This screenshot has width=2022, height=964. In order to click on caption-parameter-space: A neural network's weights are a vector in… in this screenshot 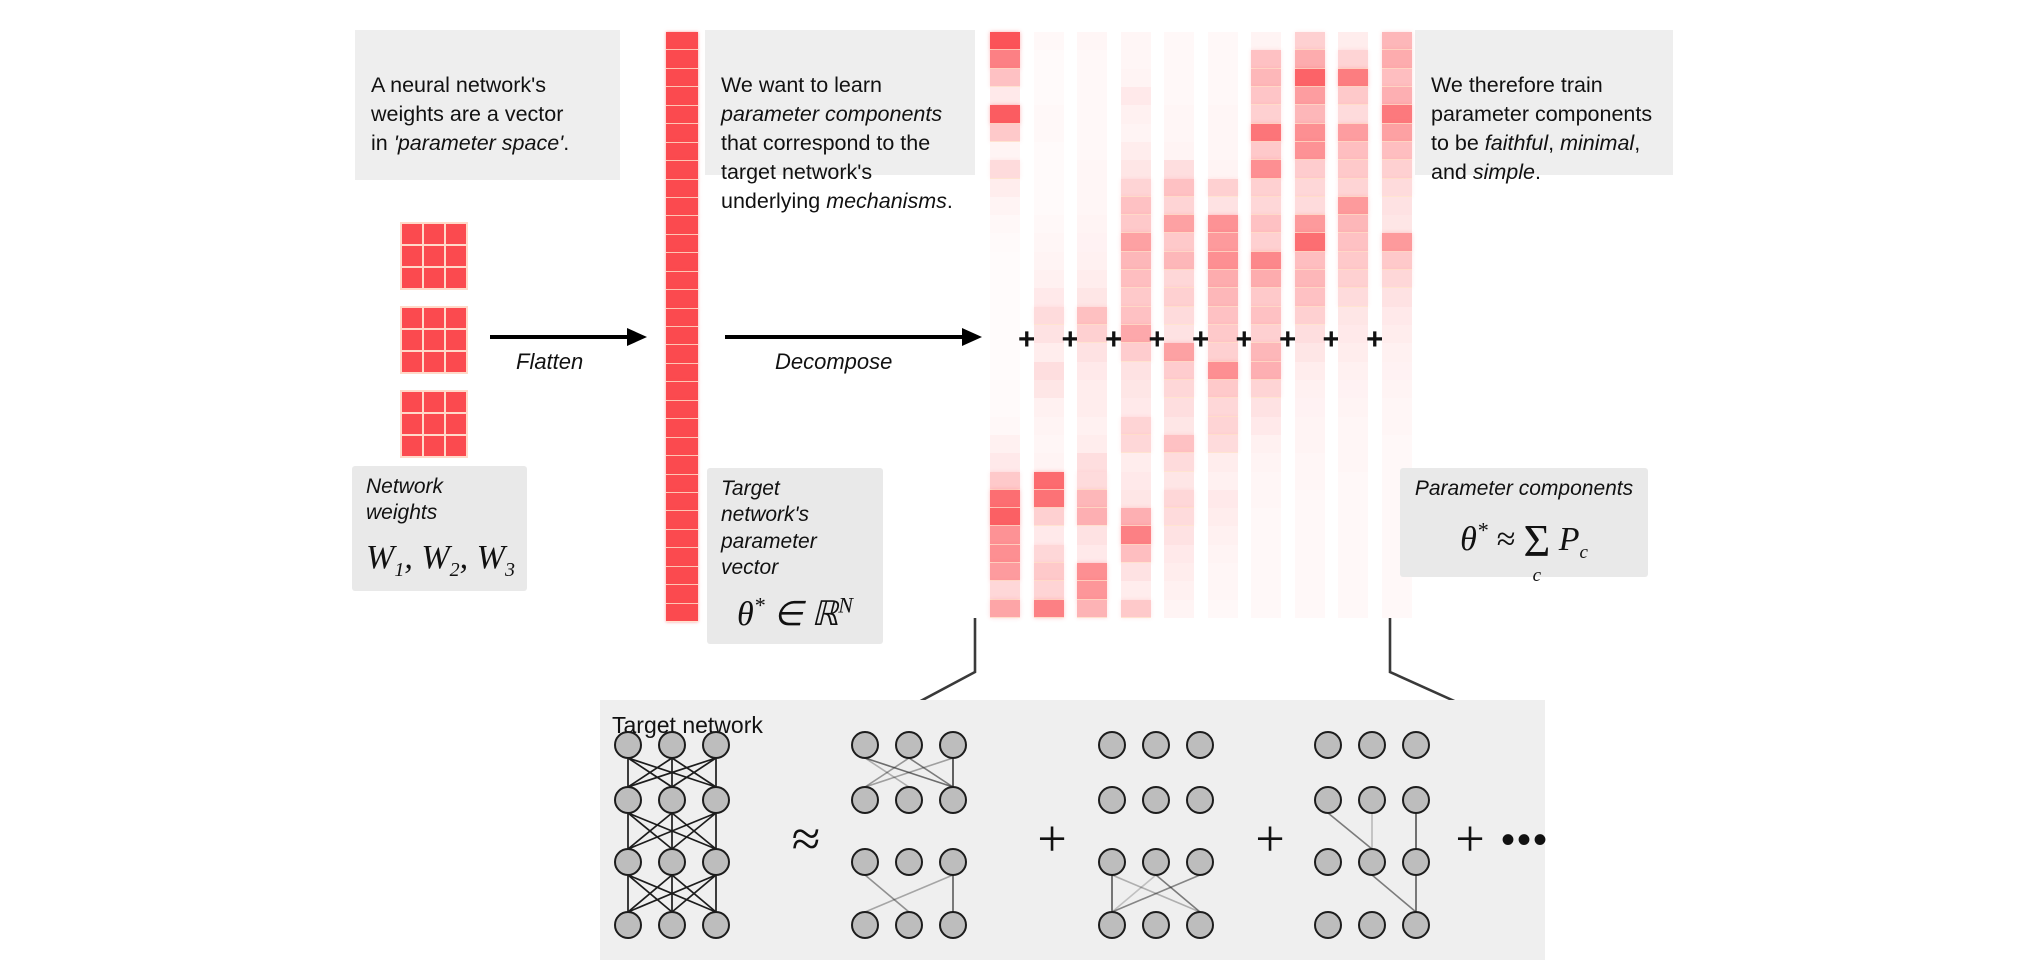, I will do `click(487, 105)`.